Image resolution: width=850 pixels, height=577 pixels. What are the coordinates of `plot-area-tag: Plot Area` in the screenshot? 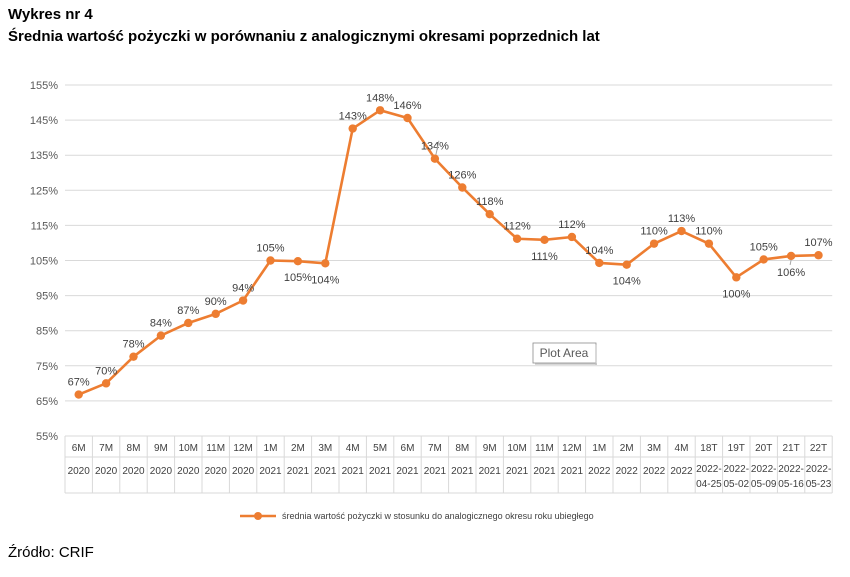 It's located at (564, 353).